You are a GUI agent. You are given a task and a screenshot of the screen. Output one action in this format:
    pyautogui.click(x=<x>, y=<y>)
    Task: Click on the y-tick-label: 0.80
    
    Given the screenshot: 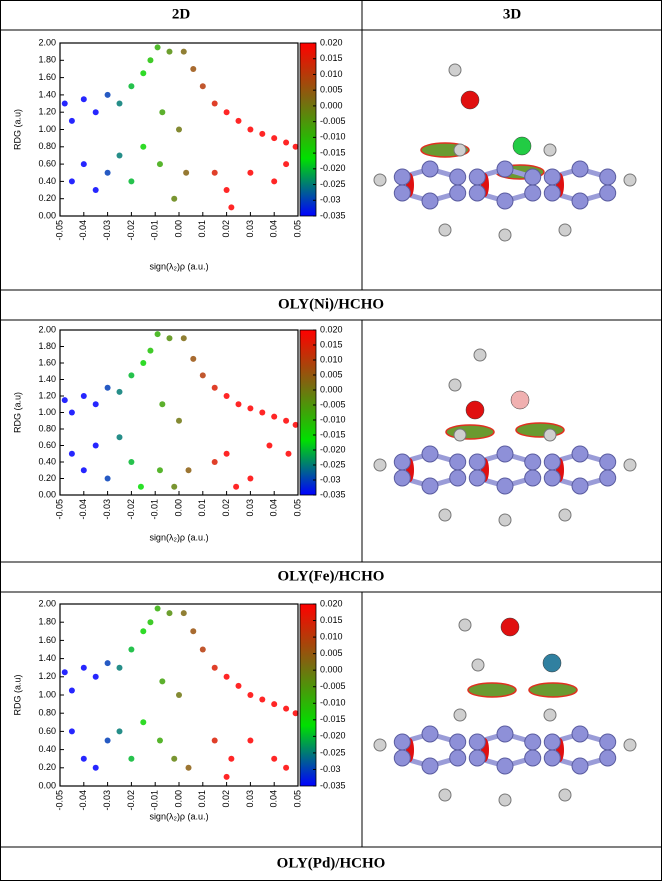 What is the action you would take?
    pyautogui.click(x=47, y=428)
    